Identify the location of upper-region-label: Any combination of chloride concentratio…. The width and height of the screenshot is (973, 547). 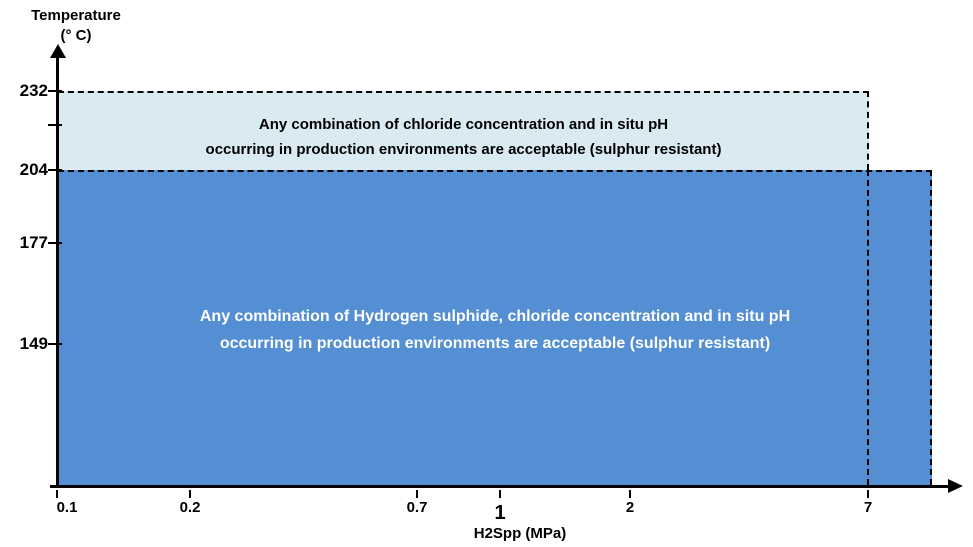
(463, 137).